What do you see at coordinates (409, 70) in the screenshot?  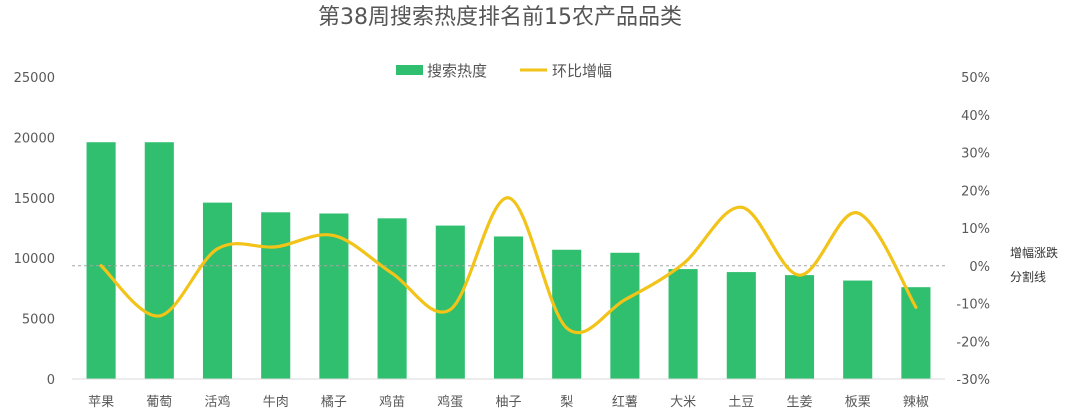 I see `legend-swatch-bar` at bounding box center [409, 70].